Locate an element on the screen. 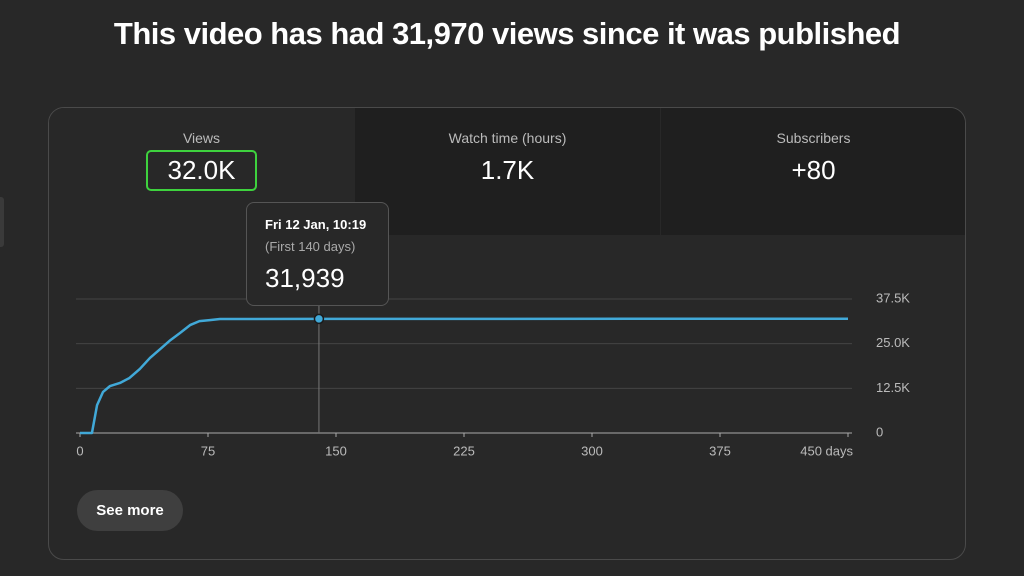 The image size is (1024, 576). y-tick-label: 0 is located at coordinates (879, 431).